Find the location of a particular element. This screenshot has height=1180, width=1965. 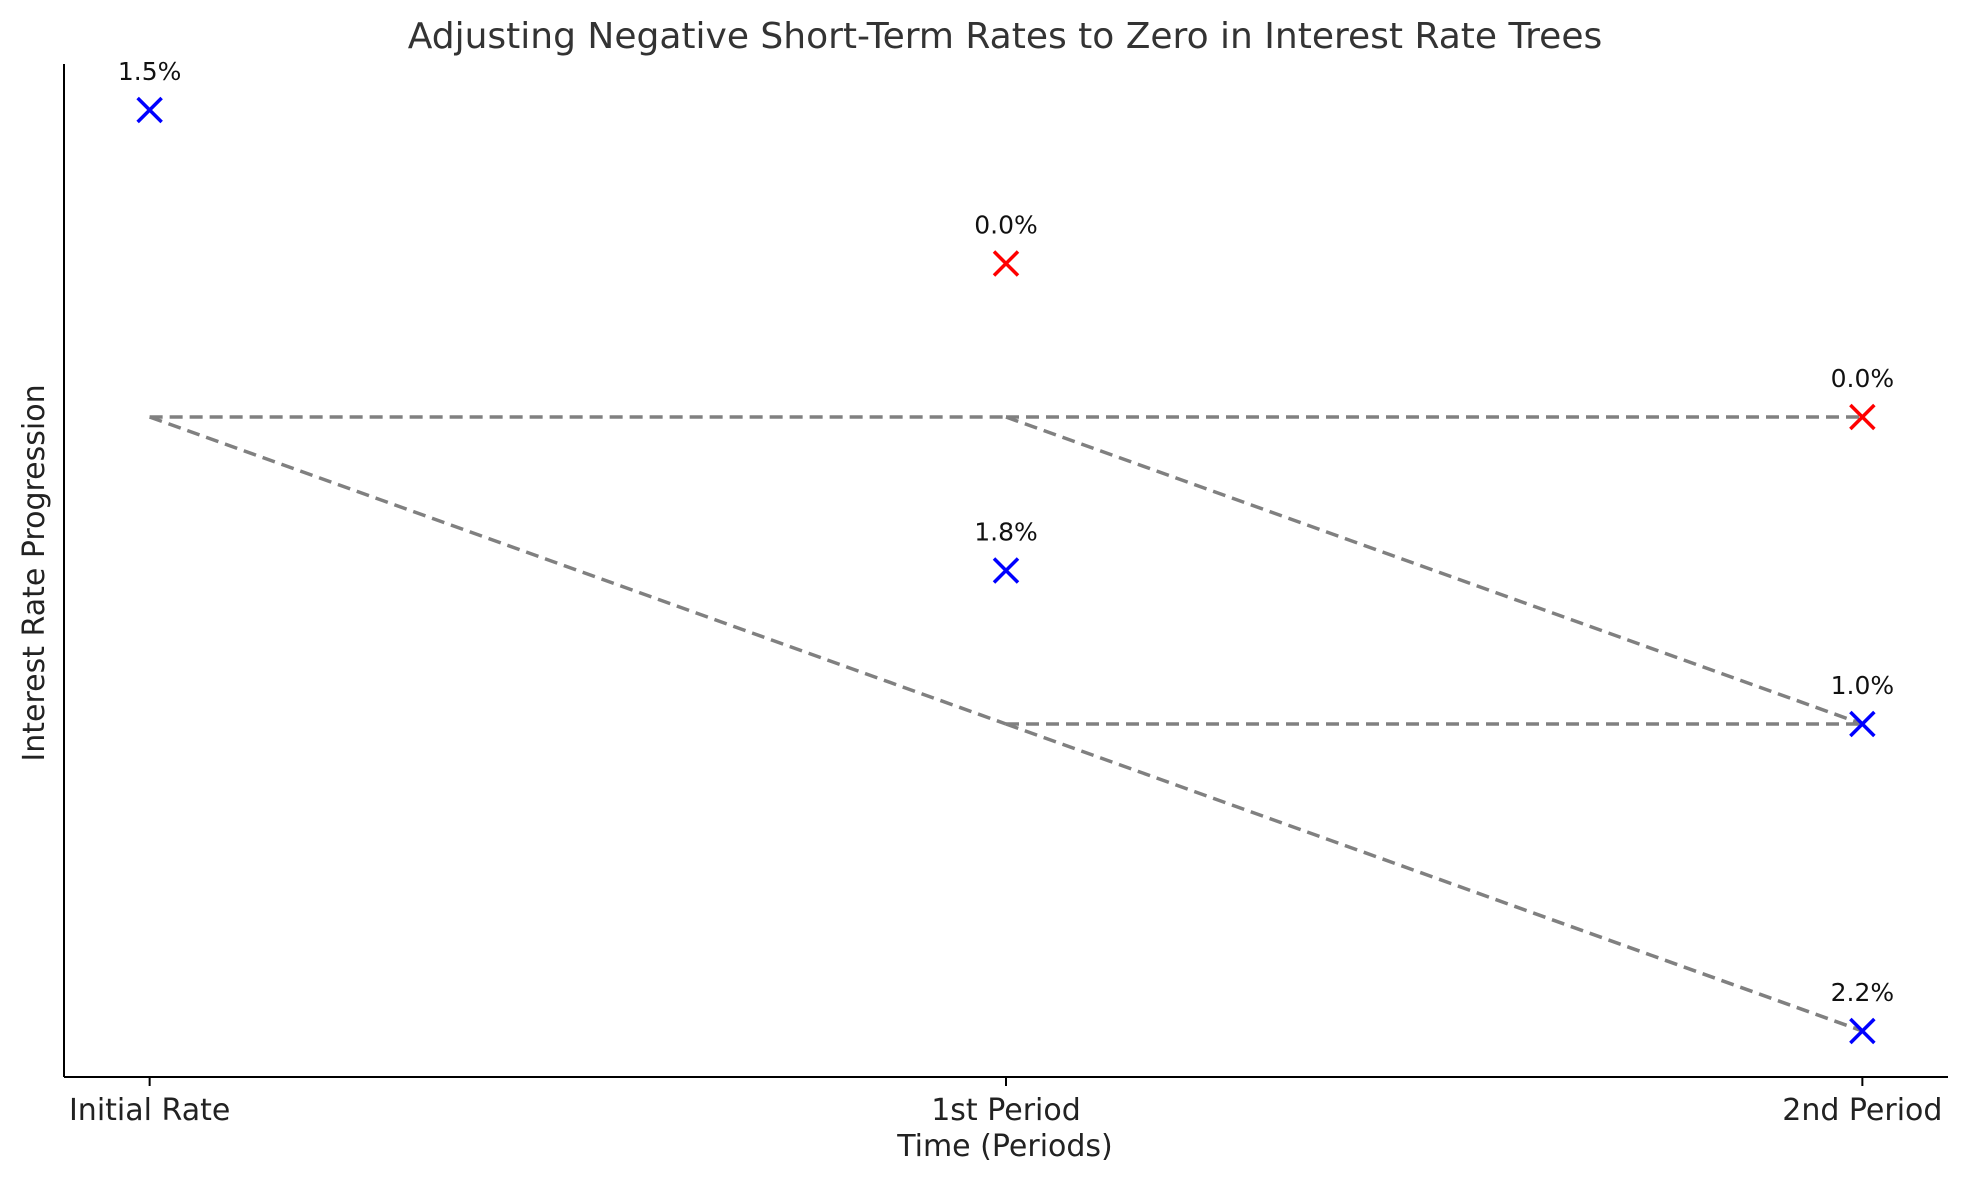

data-point-3: 0.0% is located at coordinates (1863, 397).